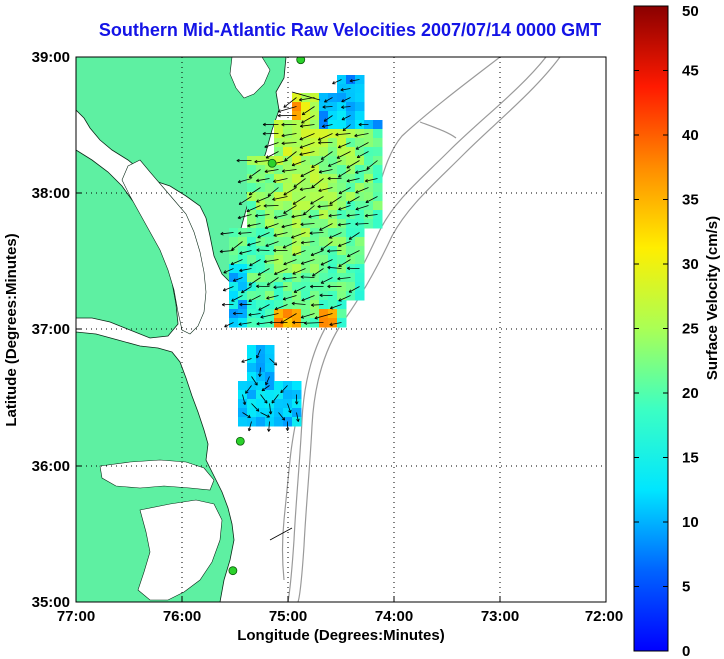 The image size is (724, 659). What do you see at coordinates (690, 329) in the screenshot?
I see `colorbar-tick-label: 25` at bounding box center [690, 329].